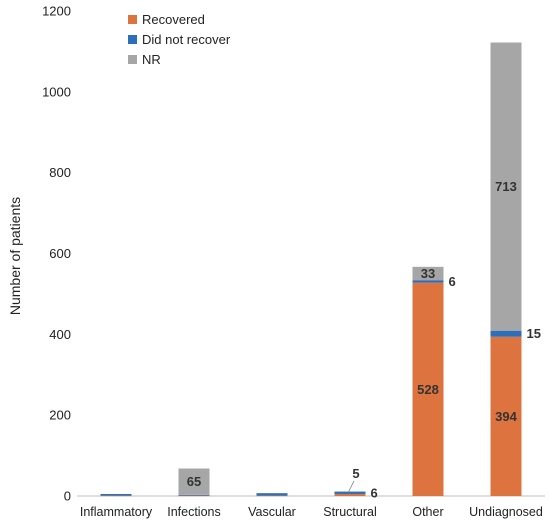 Image resolution: width=550 pixels, height=526 pixels. I want to click on x-tick-label: Vascular, so click(272, 512).